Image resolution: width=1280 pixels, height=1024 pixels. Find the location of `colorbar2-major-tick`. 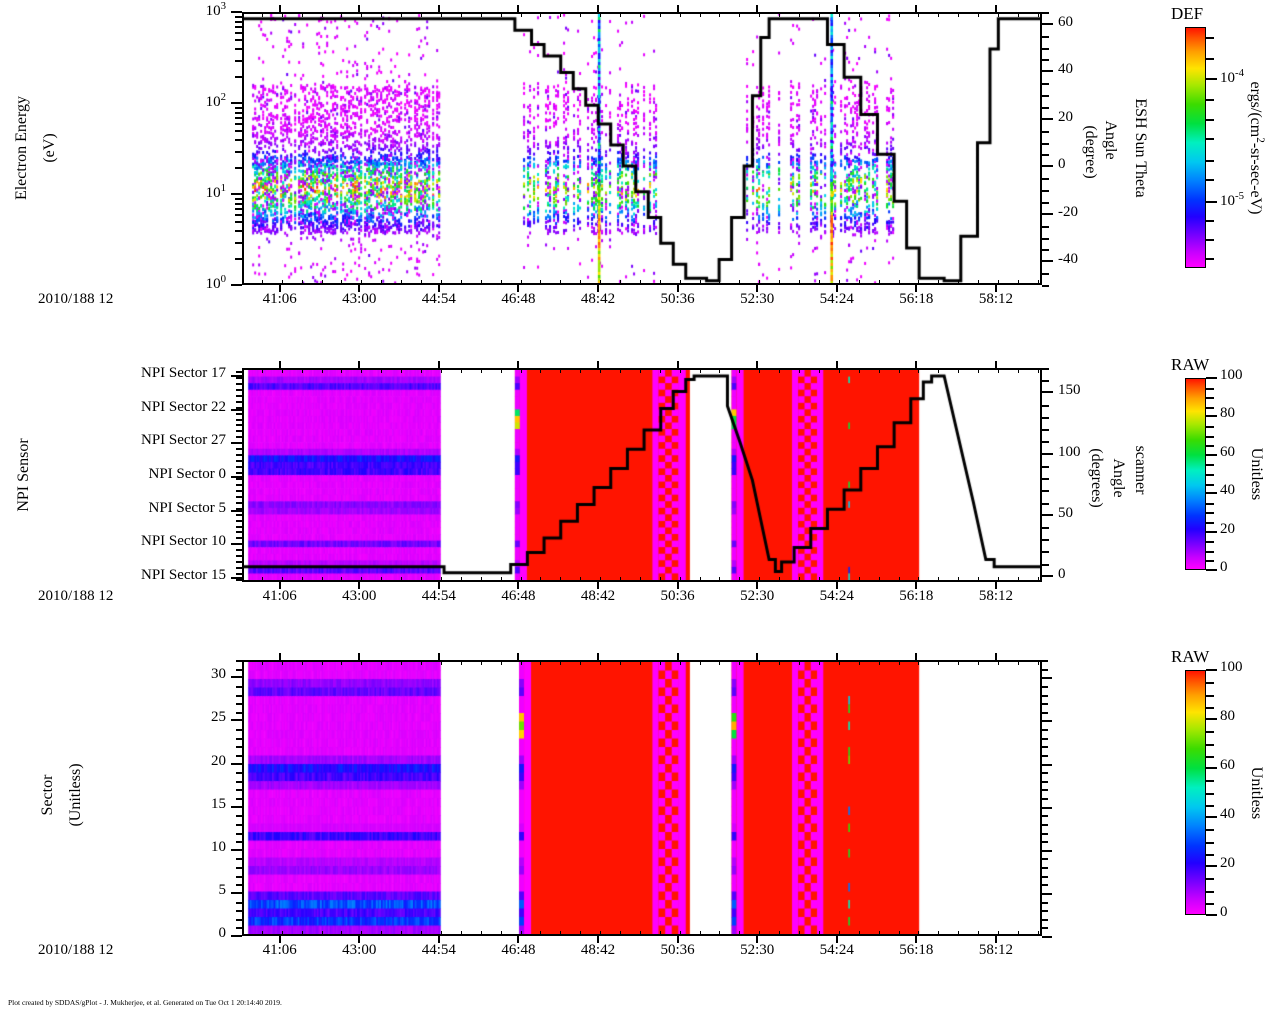

colorbar2-major-tick is located at coordinates (1211, 378).